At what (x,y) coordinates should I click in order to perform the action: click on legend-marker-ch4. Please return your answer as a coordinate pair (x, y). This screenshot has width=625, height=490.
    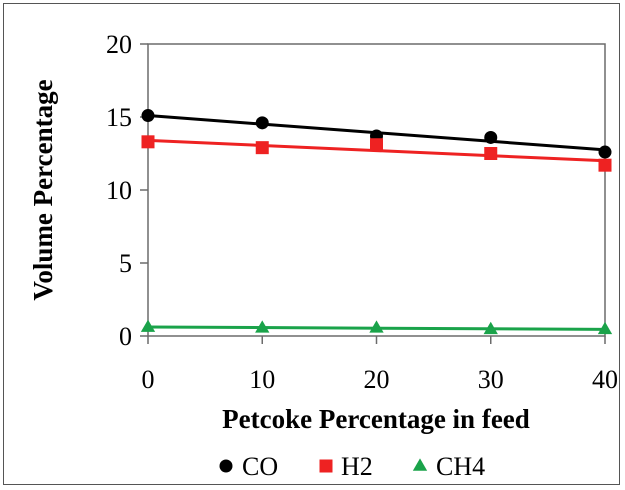
    Looking at the image, I should click on (420, 464).